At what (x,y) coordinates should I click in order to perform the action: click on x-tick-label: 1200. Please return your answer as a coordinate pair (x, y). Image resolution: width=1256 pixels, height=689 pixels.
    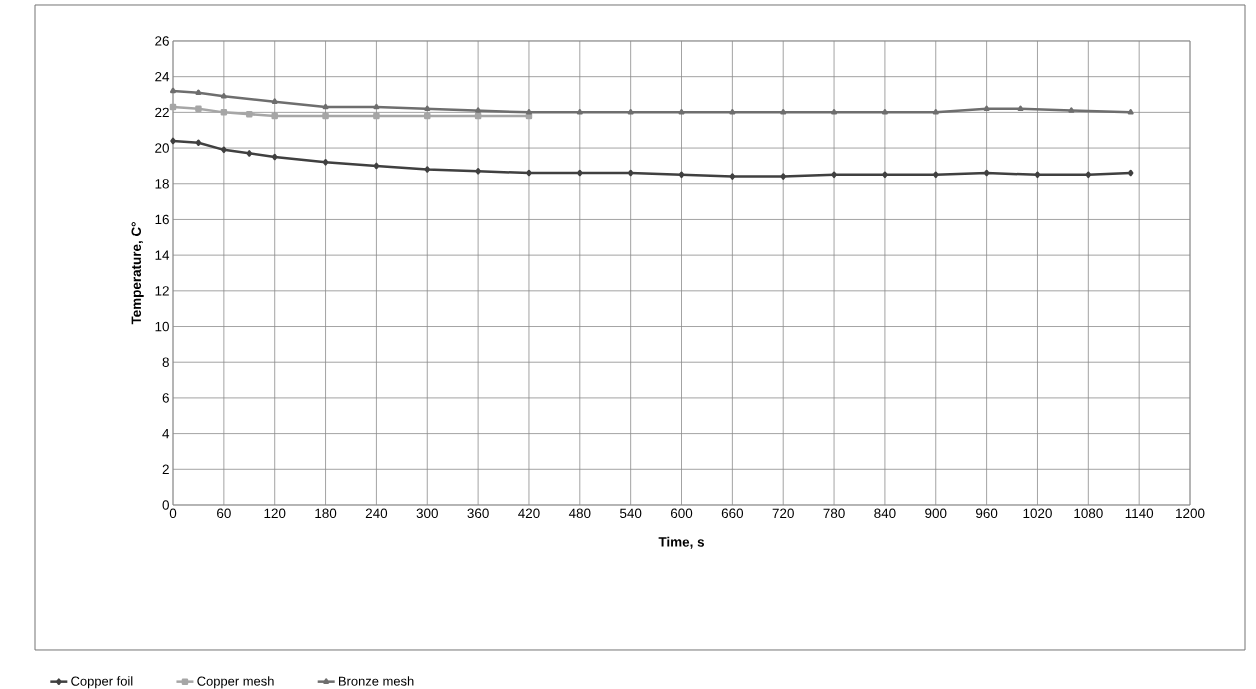
    Looking at the image, I should click on (1190, 513).